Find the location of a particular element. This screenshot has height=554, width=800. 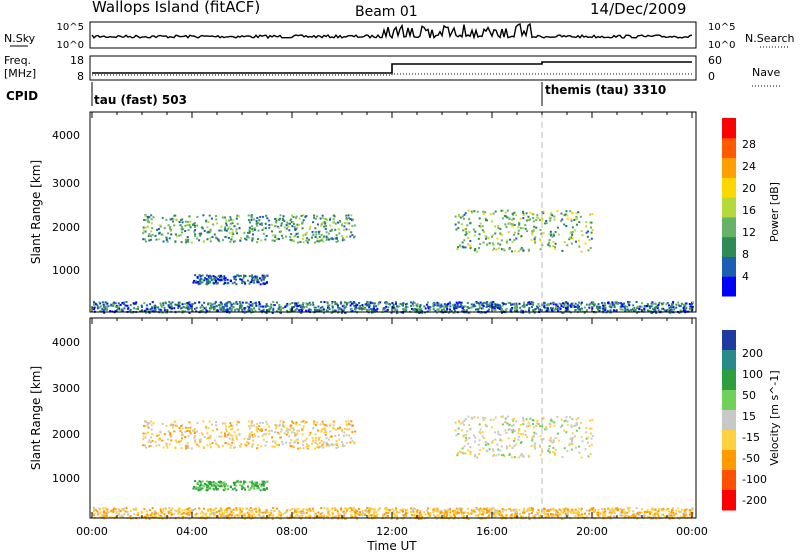

station-title: Wallops Island (fitACF) is located at coordinates (176, 8).